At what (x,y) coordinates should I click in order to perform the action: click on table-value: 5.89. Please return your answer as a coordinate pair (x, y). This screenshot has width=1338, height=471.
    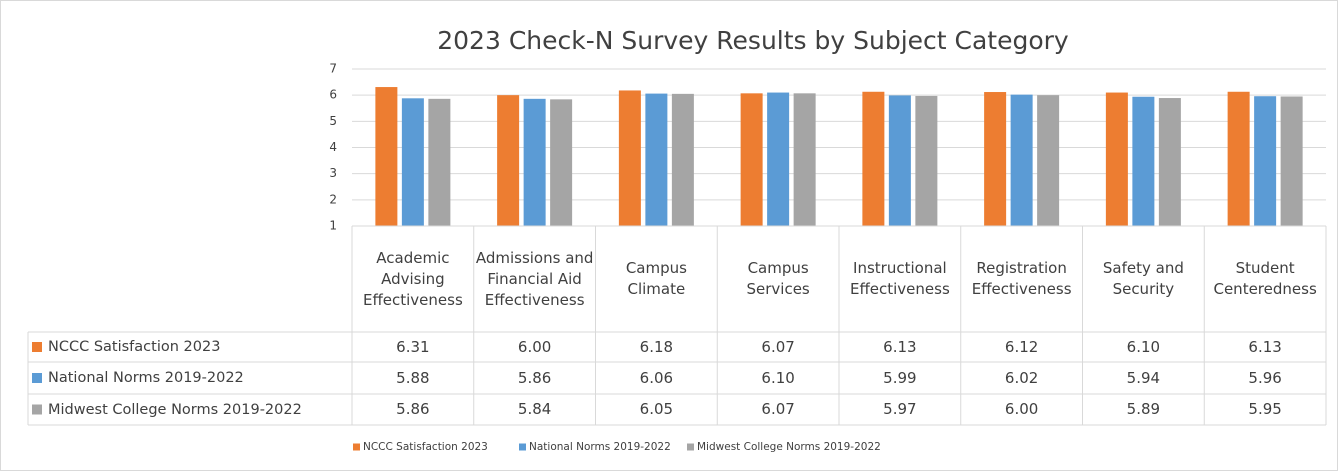
    Looking at the image, I should click on (1143, 409).